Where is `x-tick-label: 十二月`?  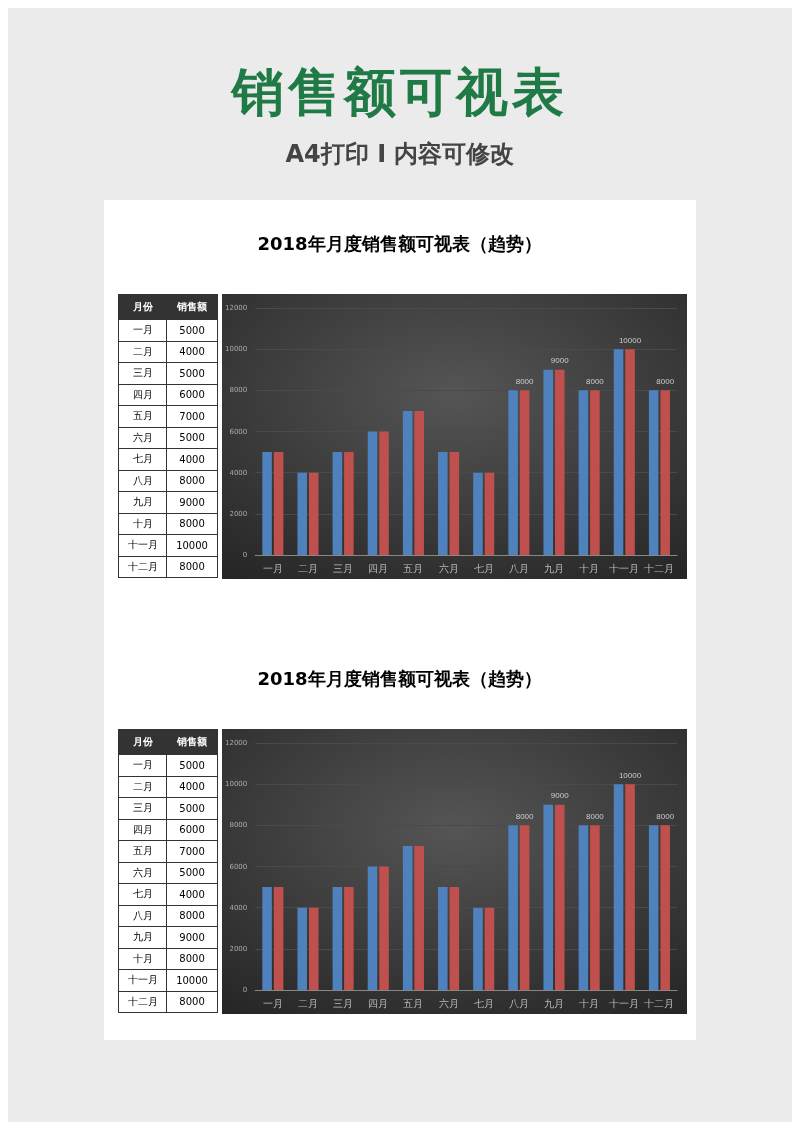
x-tick-label: 十二月 is located at coordinates (659, 568).